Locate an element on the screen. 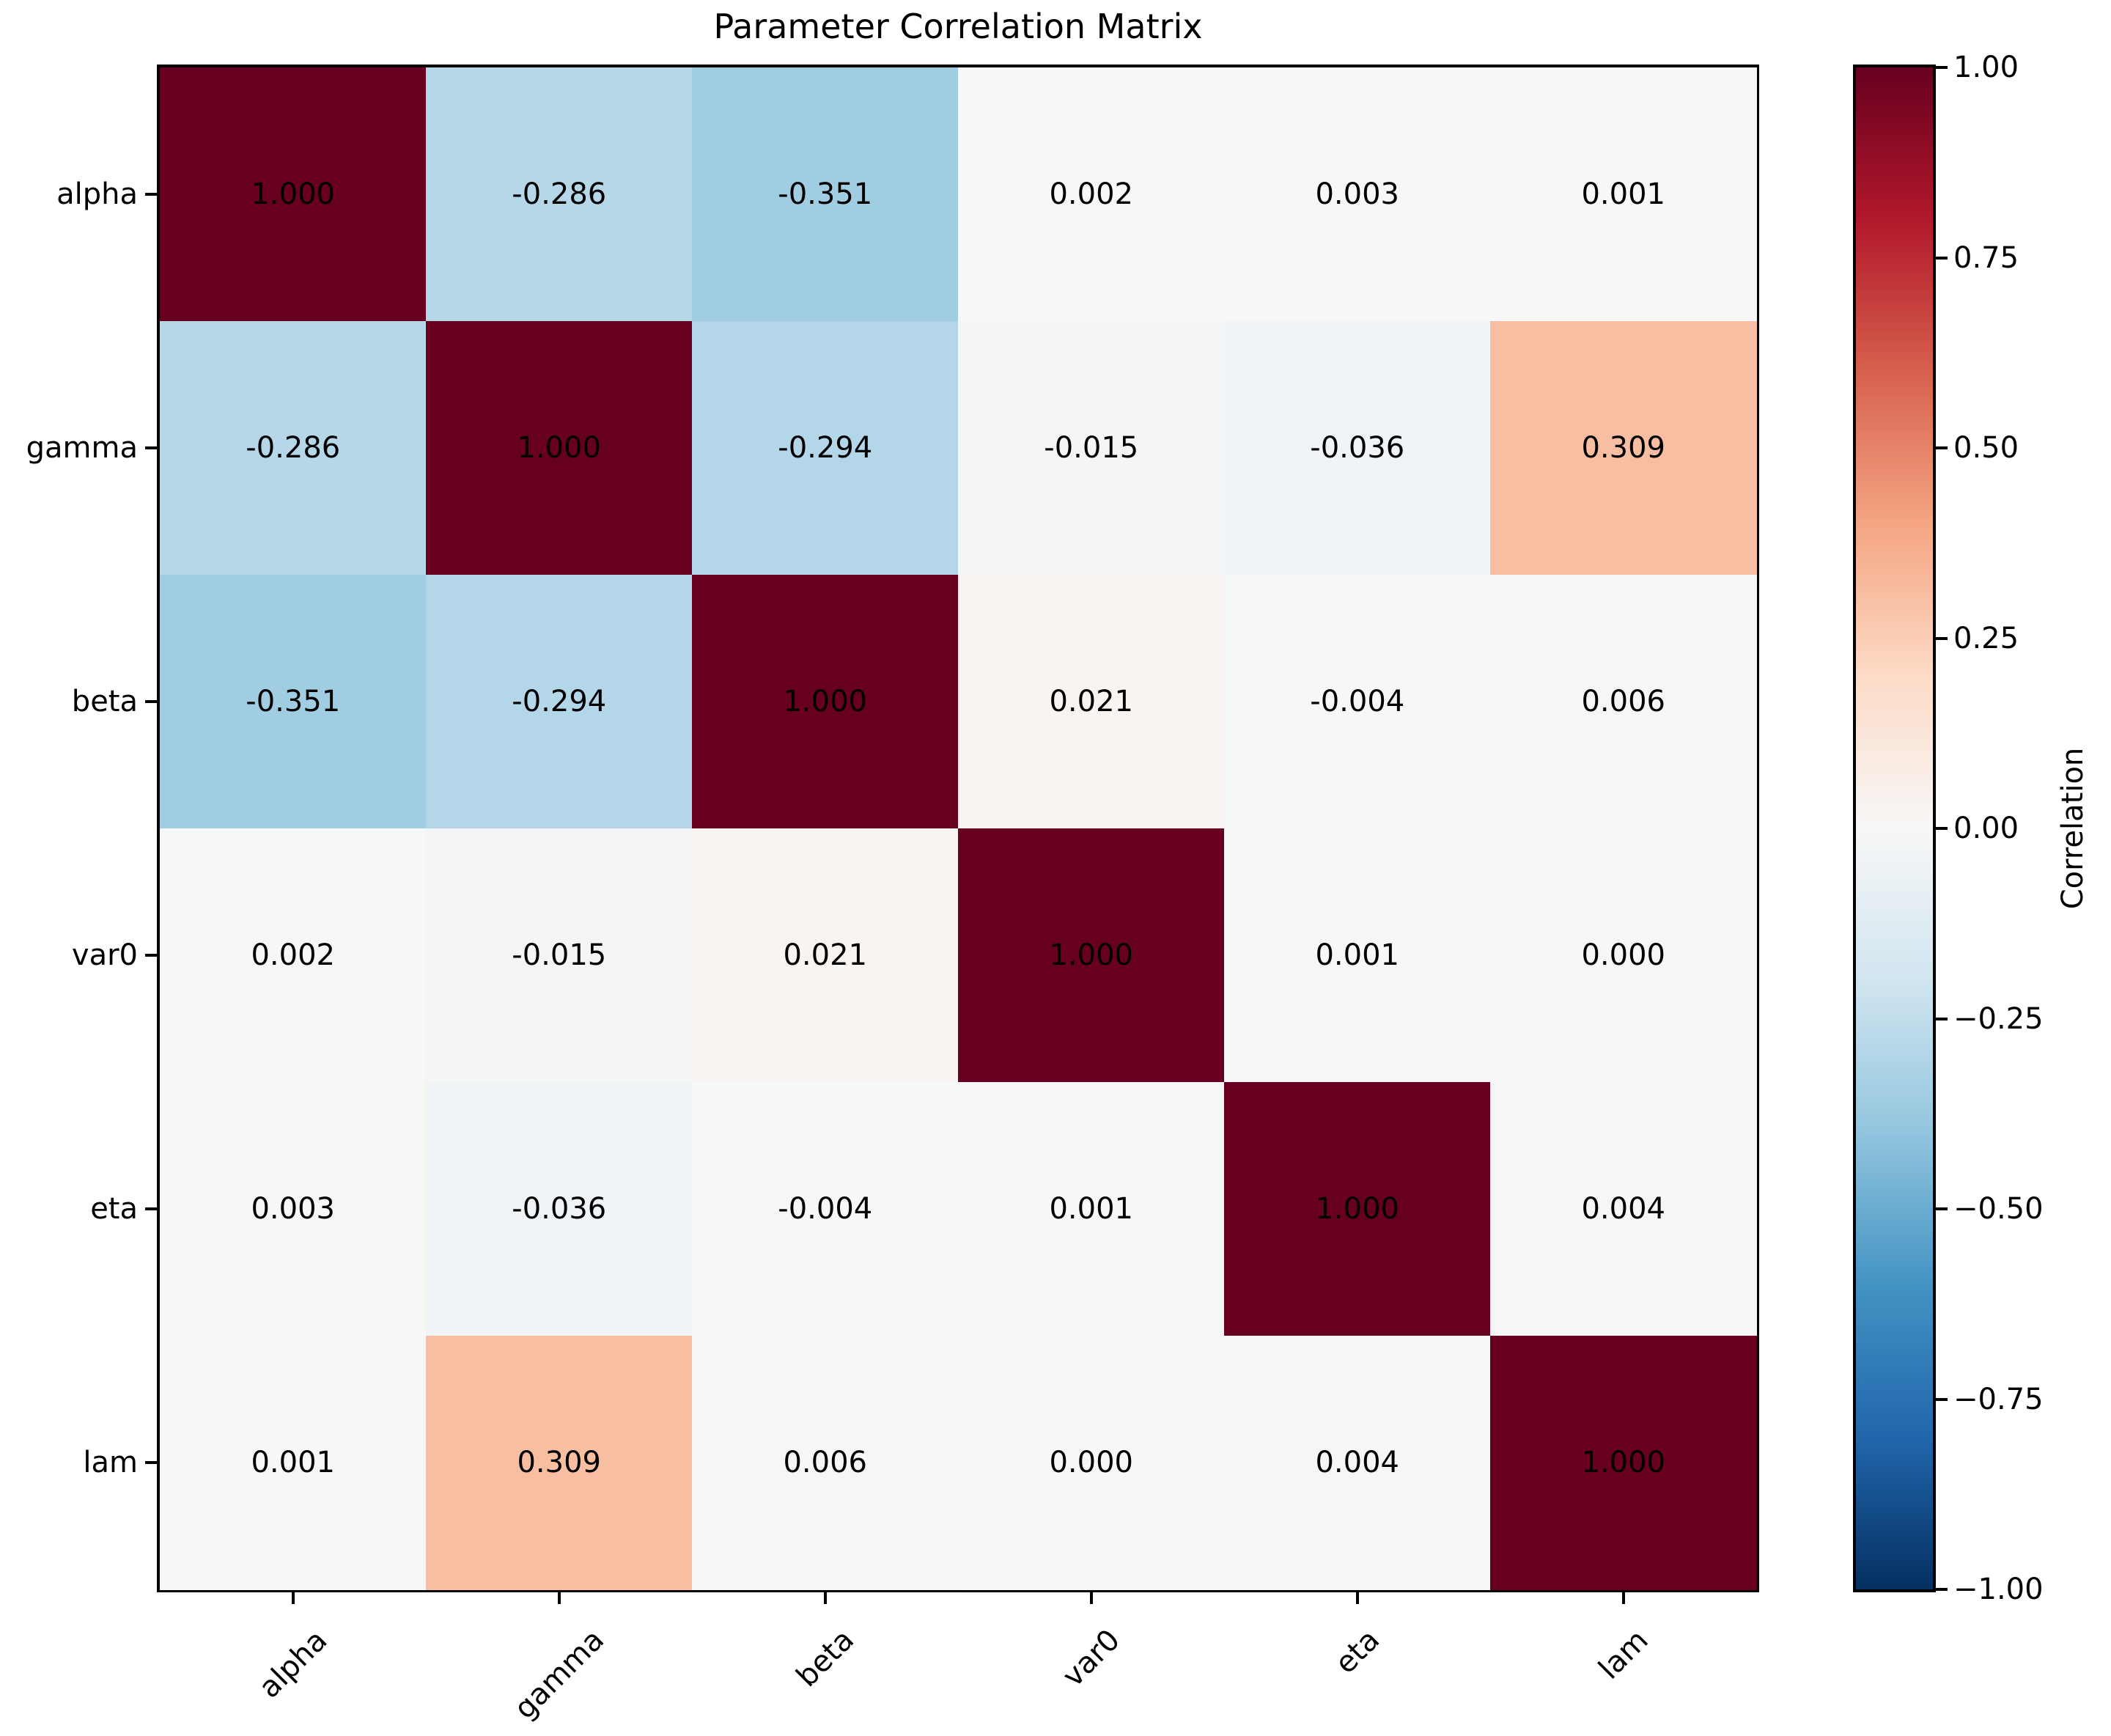  heatmap-cell-var0-lam: 0.000 is located at coordinates (1624, 956).